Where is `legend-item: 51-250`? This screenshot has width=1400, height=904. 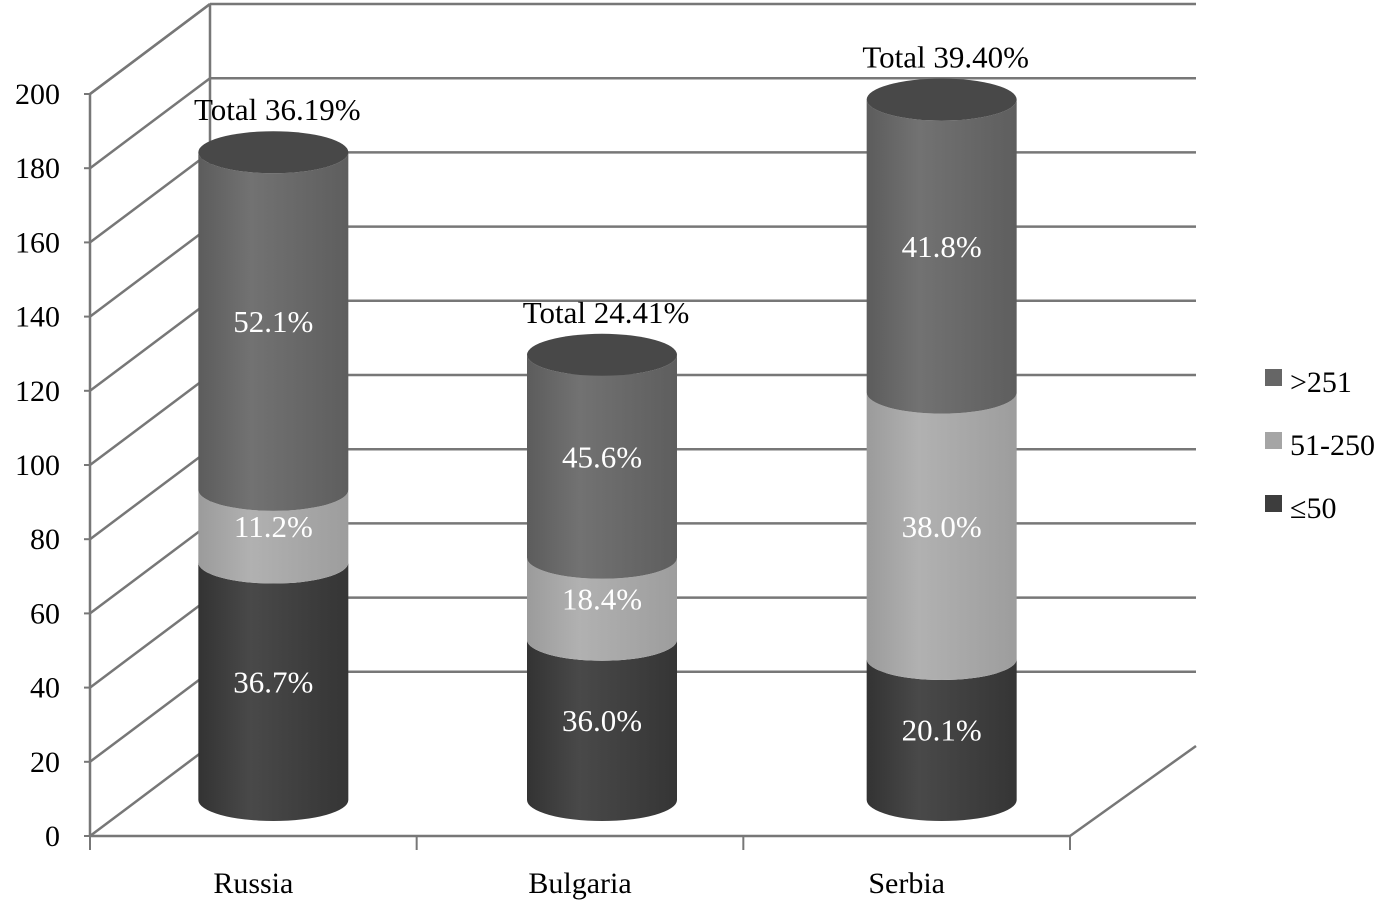
legend-item: 51-250 is located at coordinates (1320, 445).